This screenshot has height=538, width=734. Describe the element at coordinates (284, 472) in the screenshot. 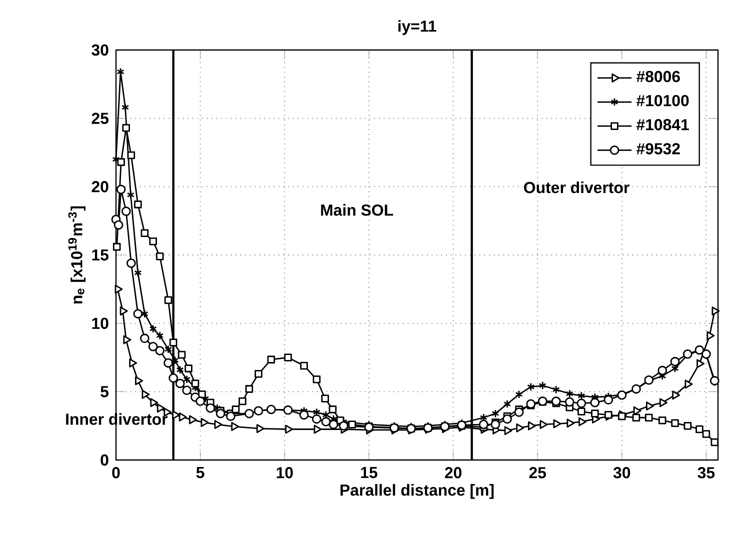

I see `x-tick-label: 10` at that location.